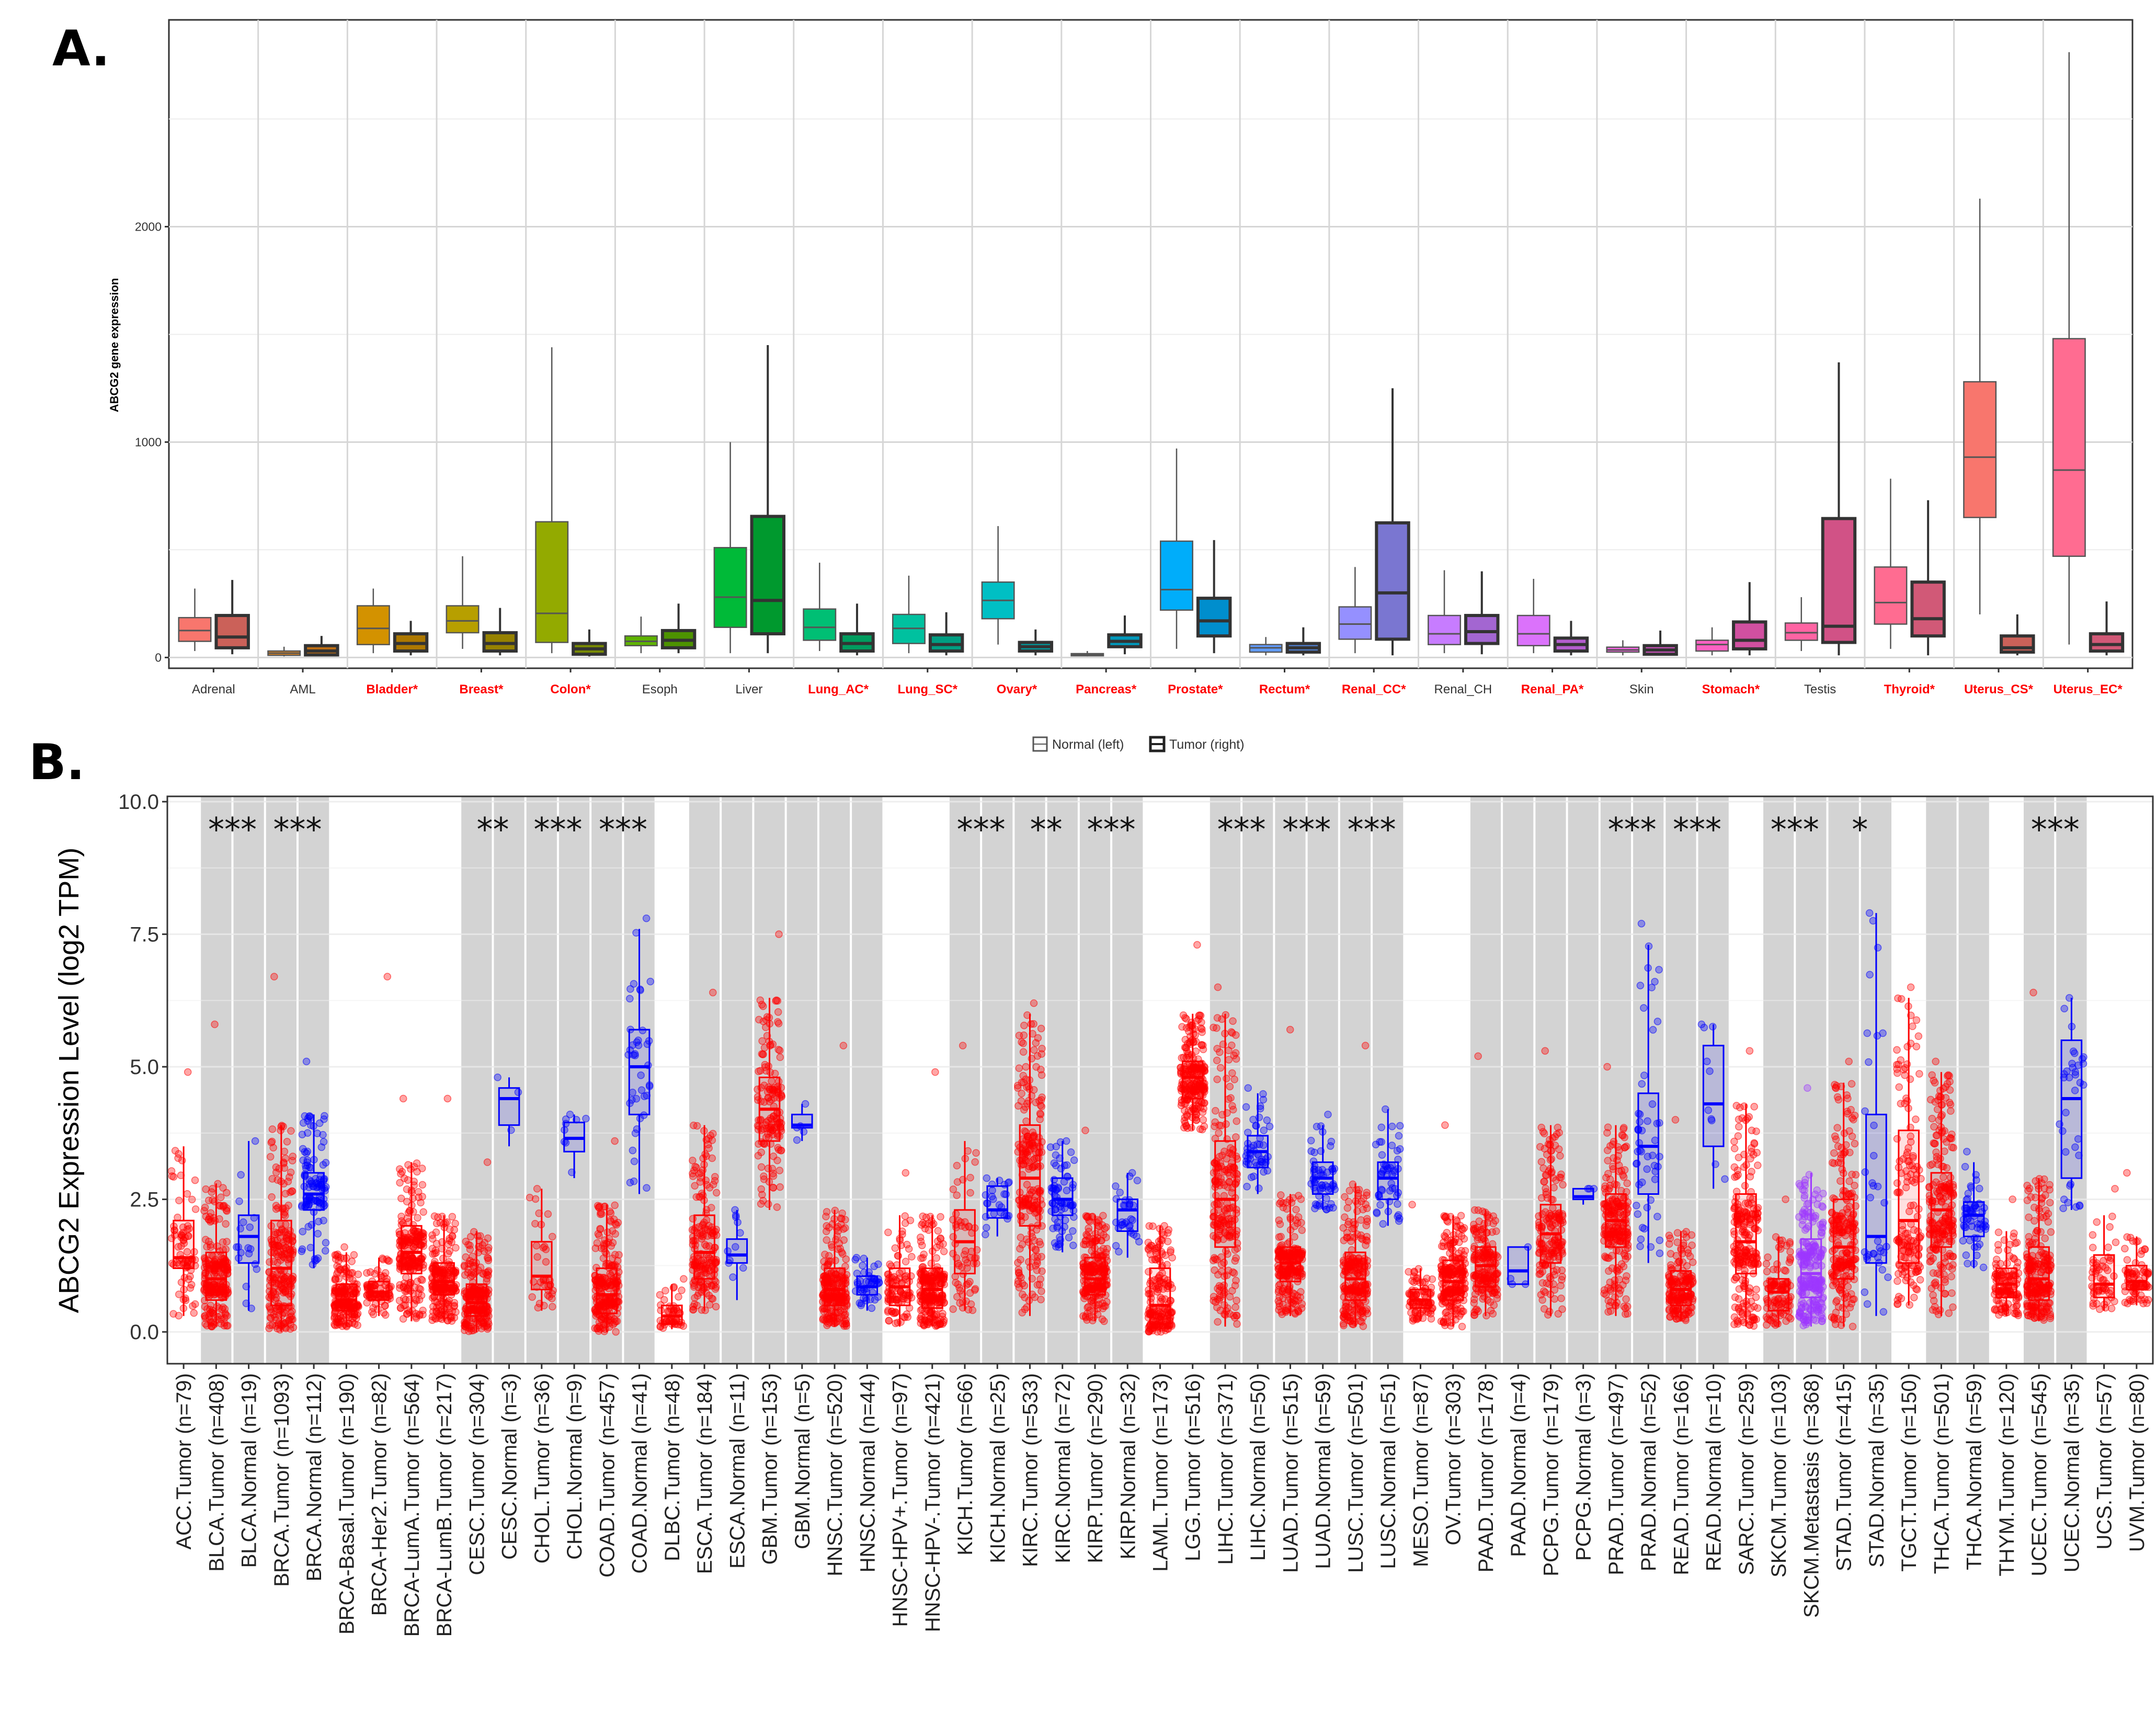  I want to click on x-tick-label: Uterus_EC*, so click(2089, 689).